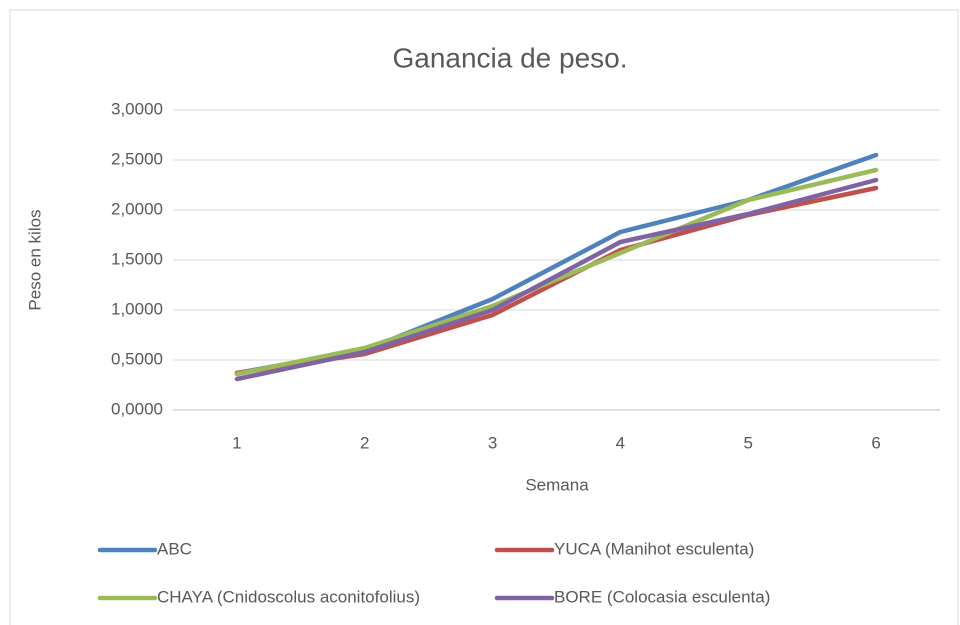 The width and height of the screenshot is (960, 625). I want to click on y-tick-label: 0,5000, so click(137, 358).